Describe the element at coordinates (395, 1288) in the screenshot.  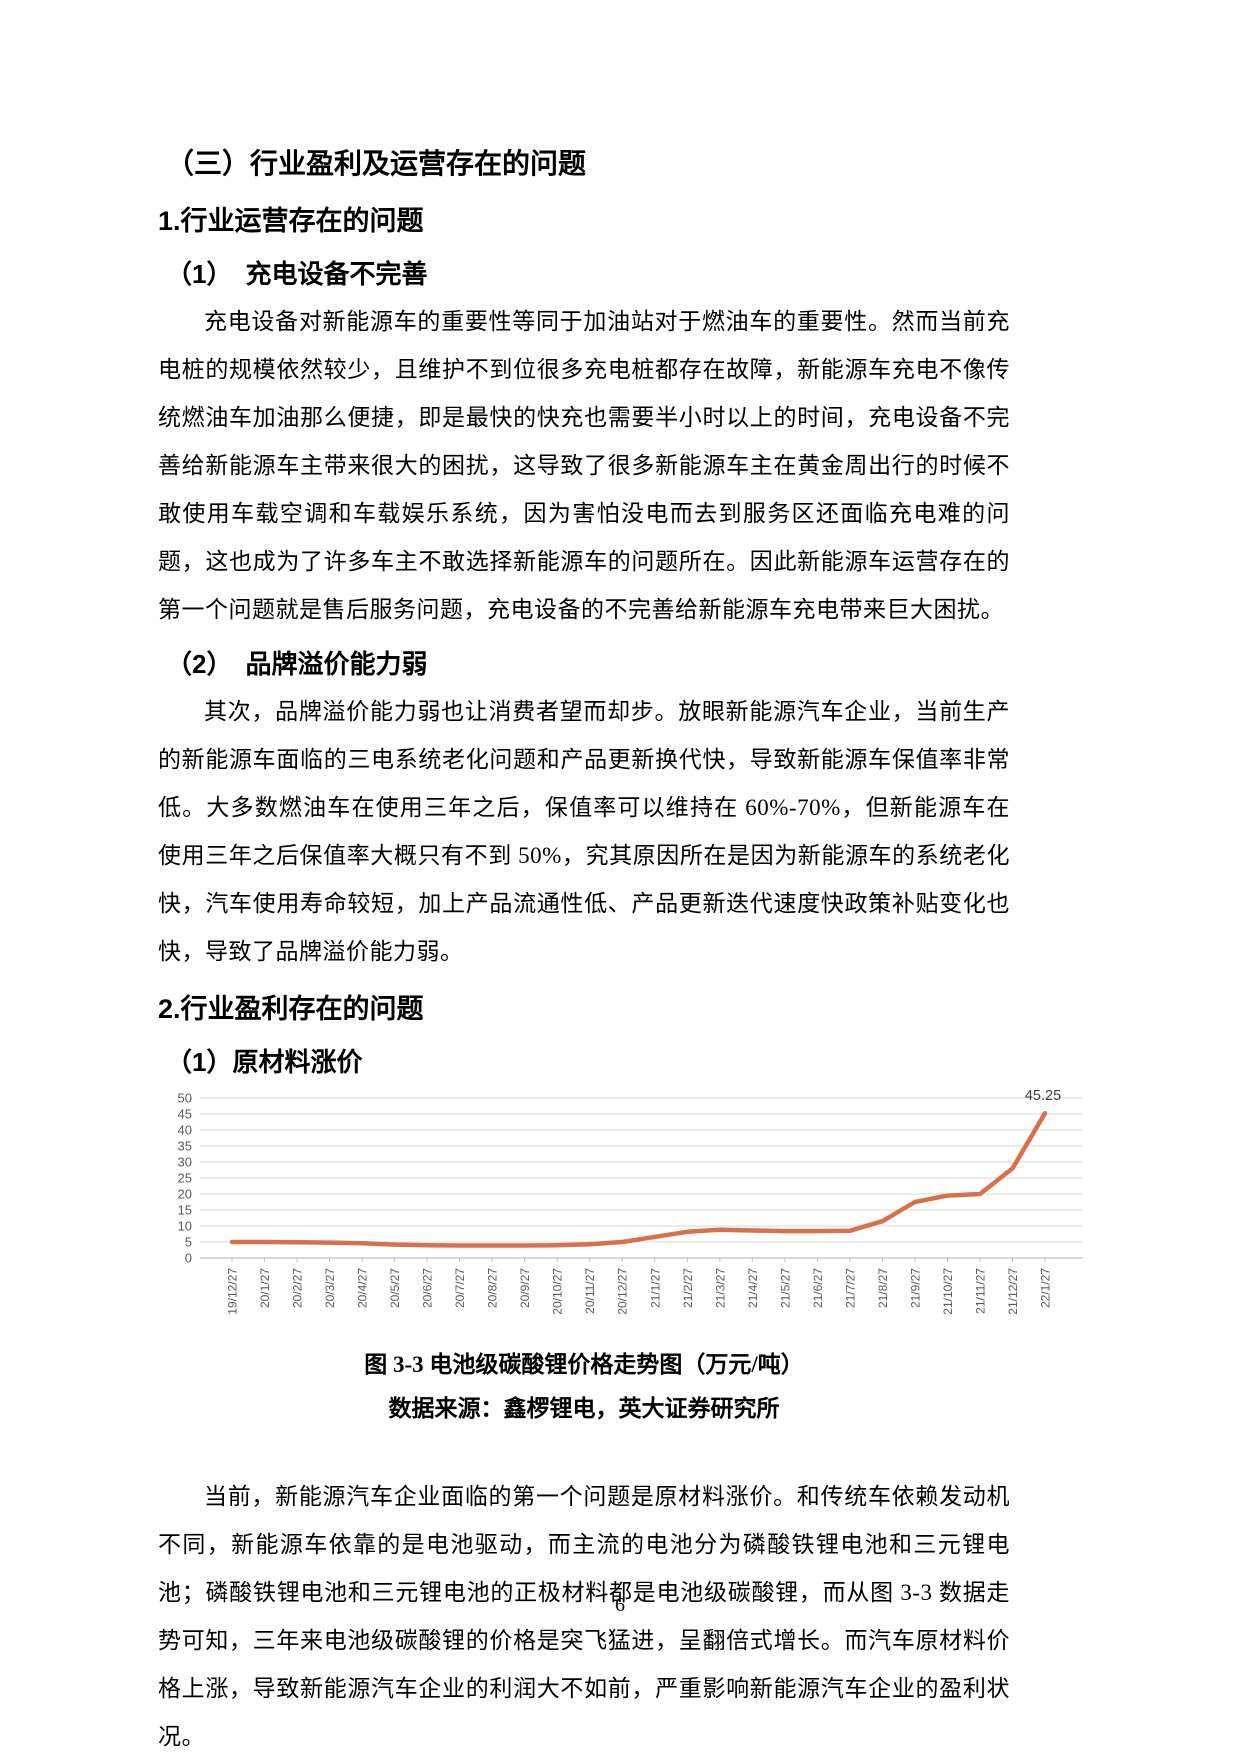
I see `x-axis-tick-label: 20/5/27` at that location.